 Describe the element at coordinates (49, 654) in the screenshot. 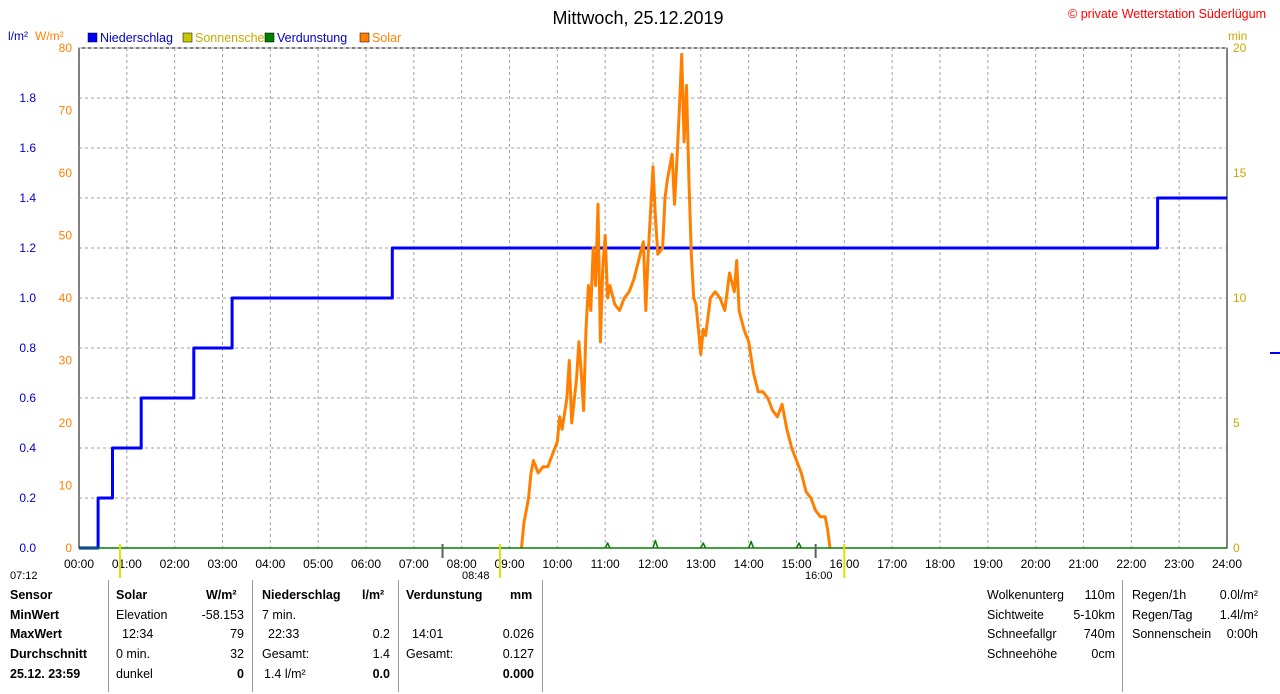

I see `sensor-row: Durchschnitt` at that location.